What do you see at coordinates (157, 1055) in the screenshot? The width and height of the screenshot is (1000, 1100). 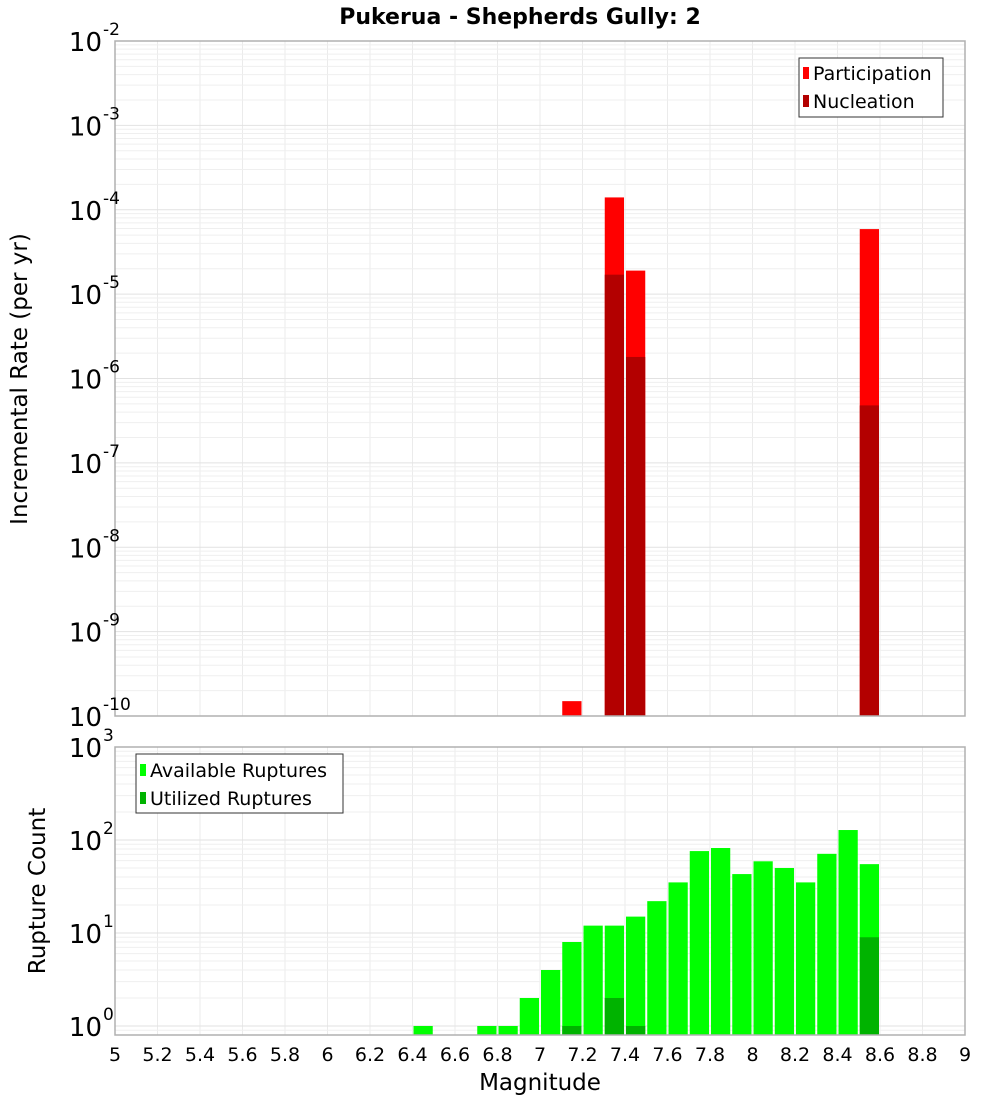 I see `x-tick-label: 5.2` at bounding box center [157, 1055].